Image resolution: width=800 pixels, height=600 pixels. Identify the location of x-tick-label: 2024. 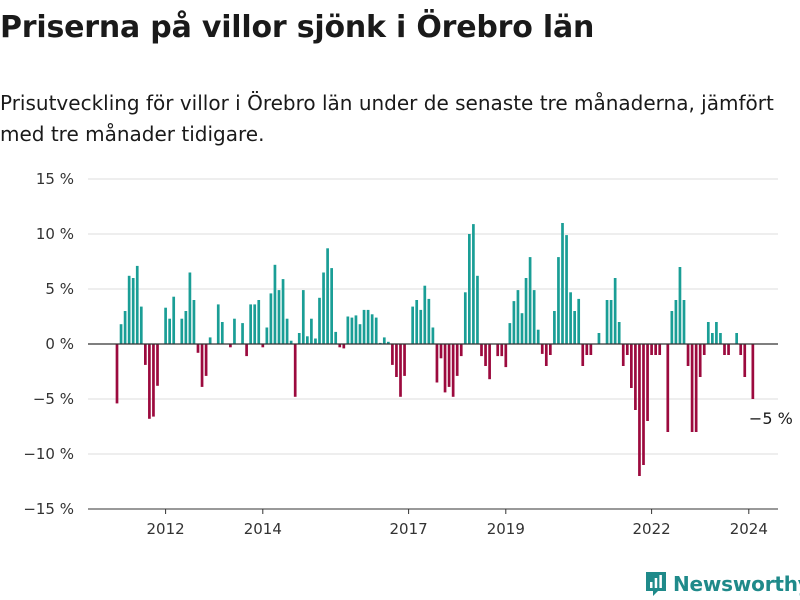
(749, 527).